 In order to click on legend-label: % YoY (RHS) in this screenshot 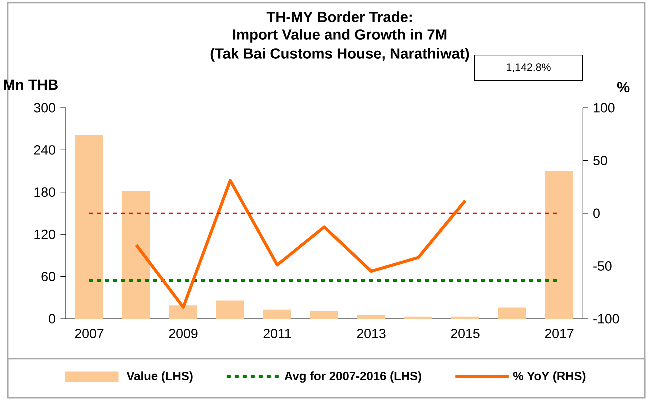, I will do `click(549, 377)`.